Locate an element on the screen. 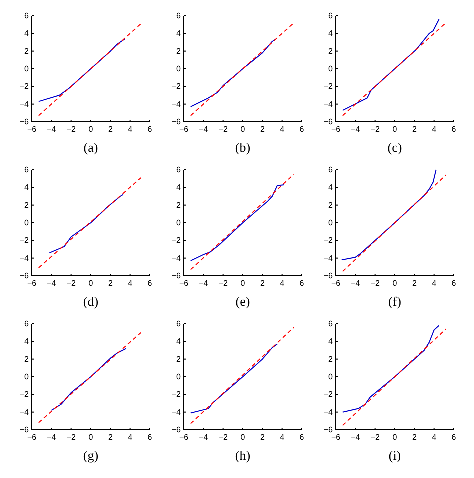 The width and height of the screenshot is (474, 478). x-axis-title: (g) is located at coordinates (91, 455).